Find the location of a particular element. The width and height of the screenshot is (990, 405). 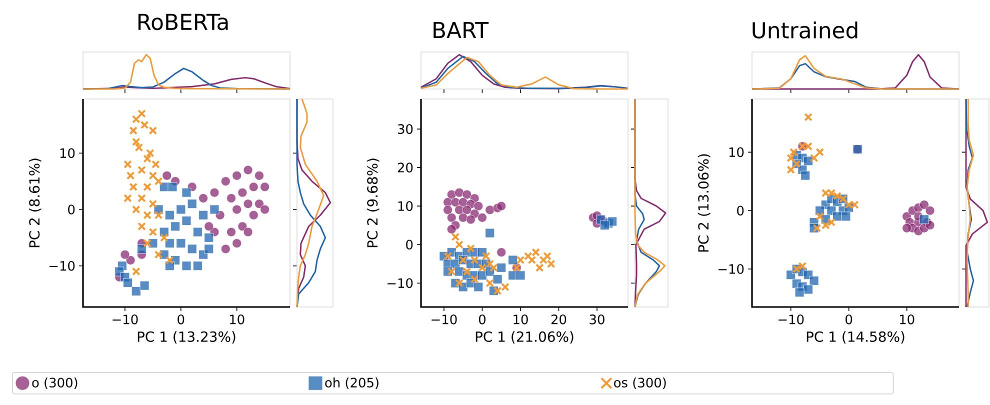

chart-title: RoBERTa is located at coordinates (183, 22).